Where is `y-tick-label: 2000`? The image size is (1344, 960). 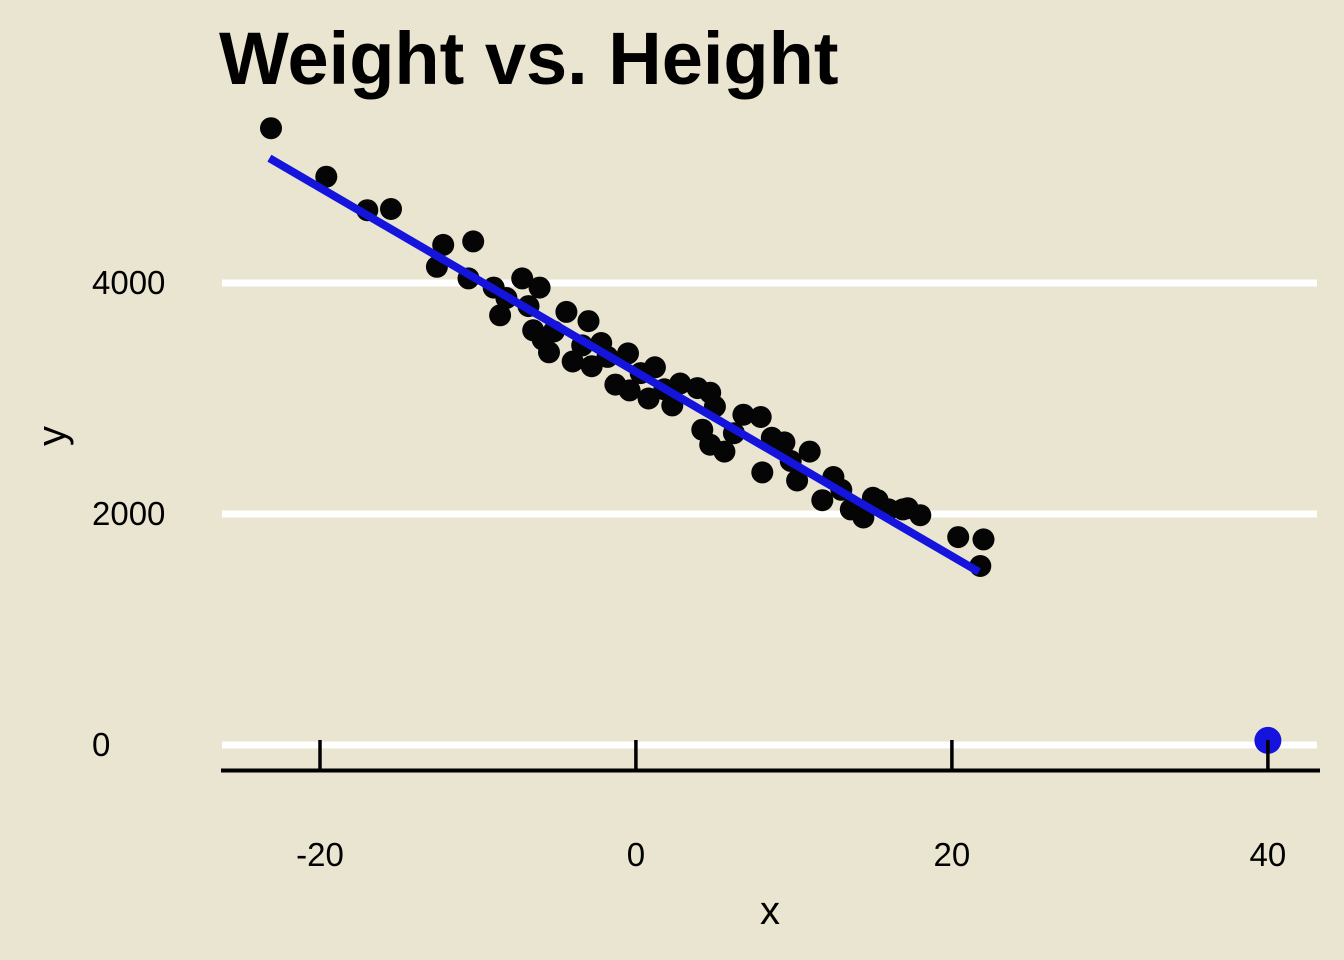
y-tick-label: 2000 is located at coordinates (128, 513).